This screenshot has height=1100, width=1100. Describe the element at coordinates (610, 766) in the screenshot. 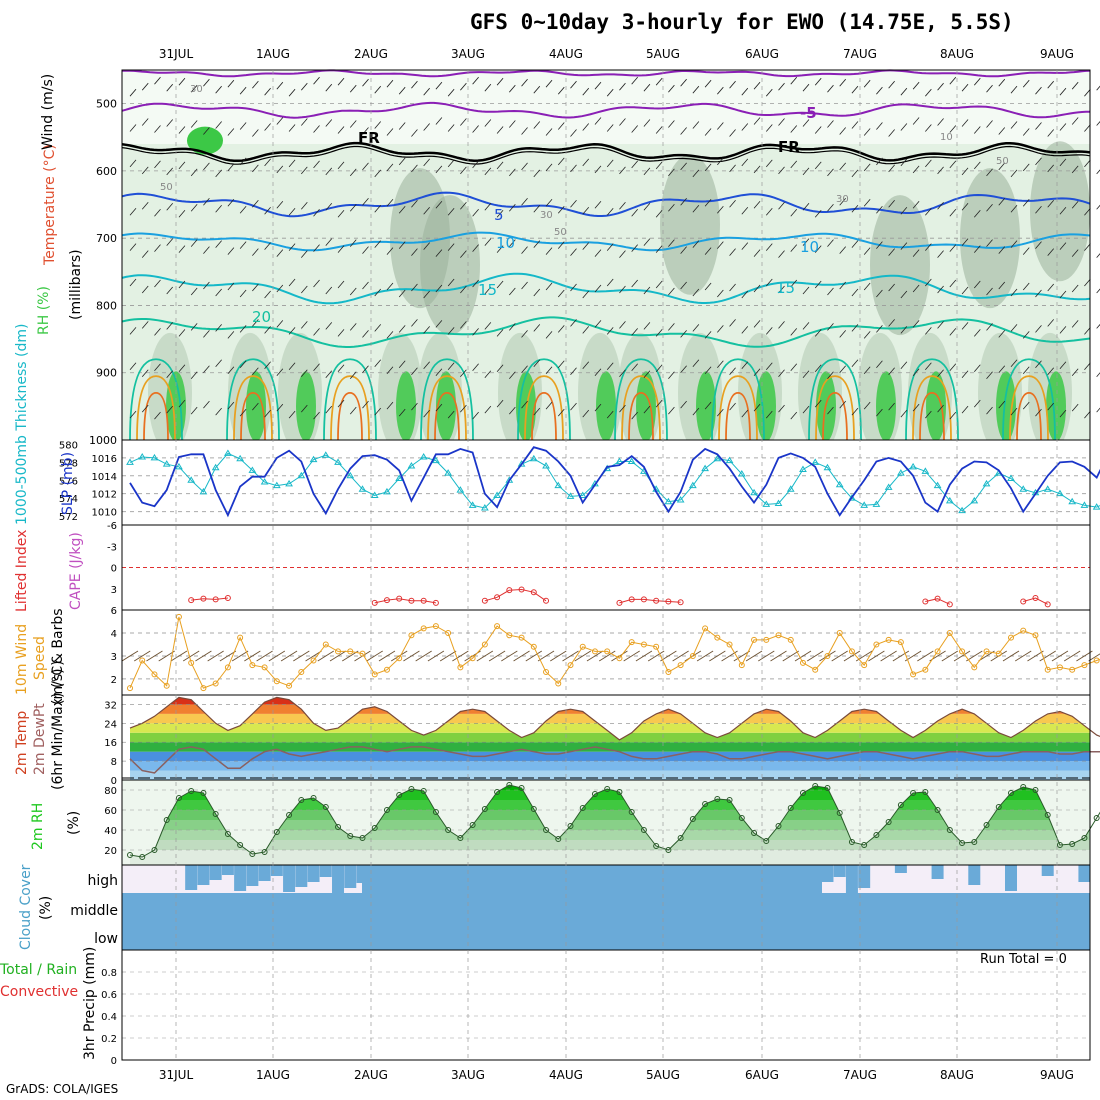

I see `temp-band` at that location.